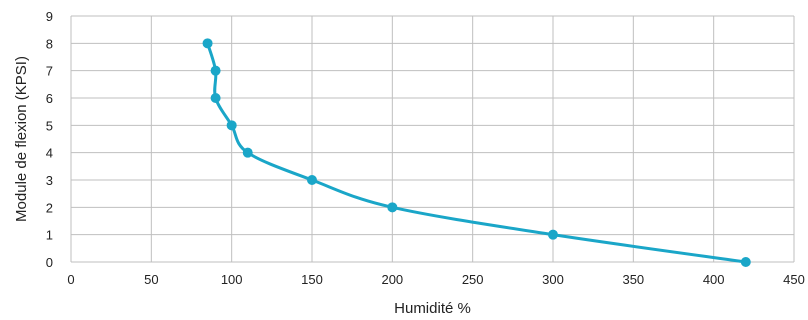 The width and height of the screenshot is (808, 320). What do you see at coordinates (151, 279) in the screenshot?
I see `x-tick-label: 50` at bounding box center [151, 279].